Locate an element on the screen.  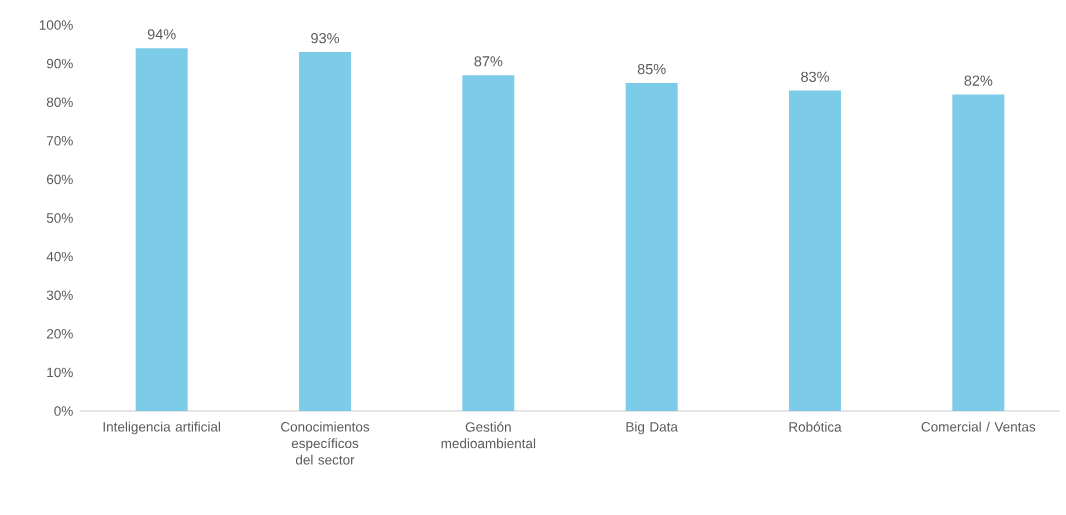
x-tick-label: Big Data is located at coordinates (652, 428).